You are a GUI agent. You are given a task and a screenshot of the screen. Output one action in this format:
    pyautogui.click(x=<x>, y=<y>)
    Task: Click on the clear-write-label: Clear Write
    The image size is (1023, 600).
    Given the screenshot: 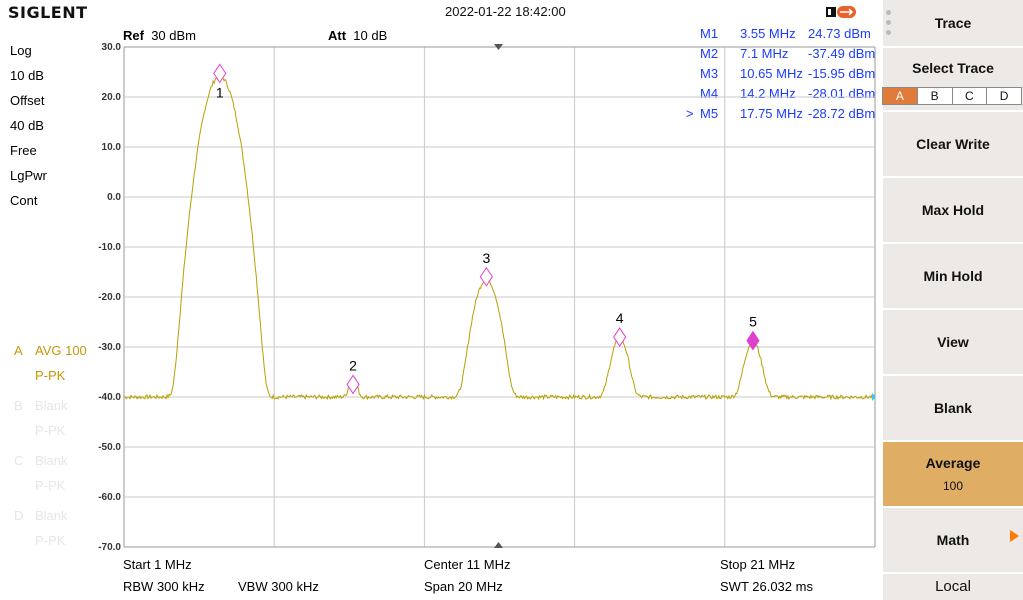 What is the action you would take?
    pyautogui.click(x=953, y=144)
    